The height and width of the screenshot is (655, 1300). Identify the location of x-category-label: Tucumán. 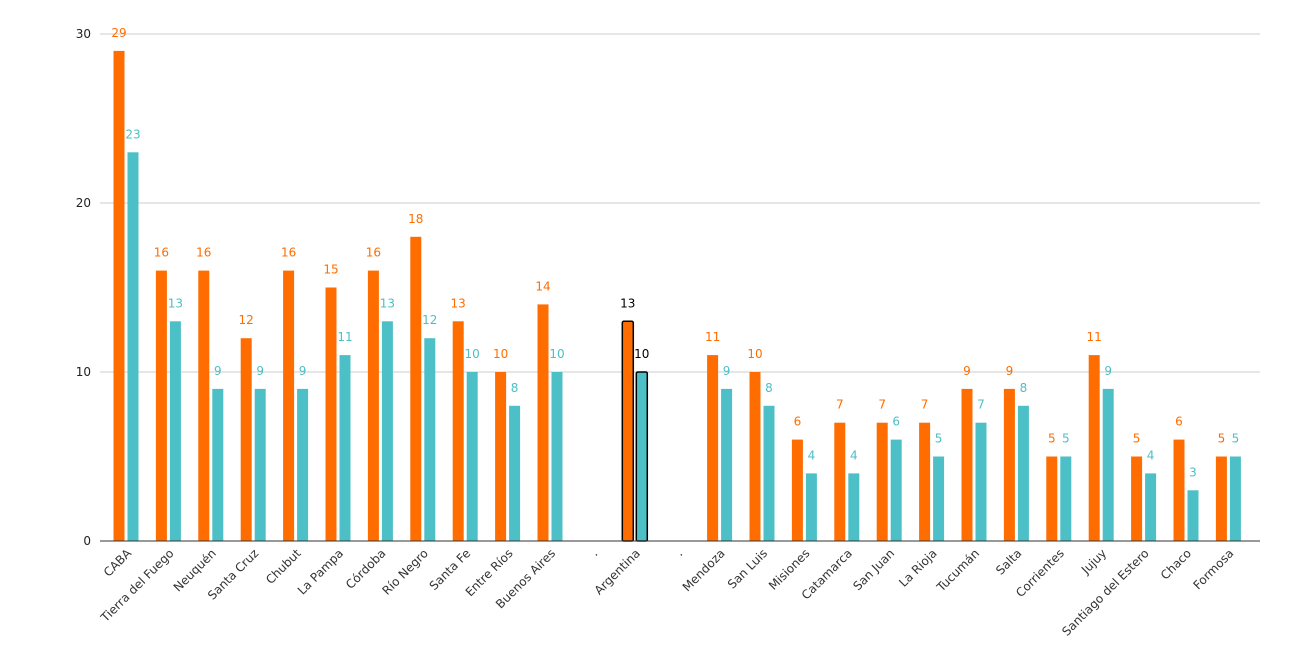
(957, 570).